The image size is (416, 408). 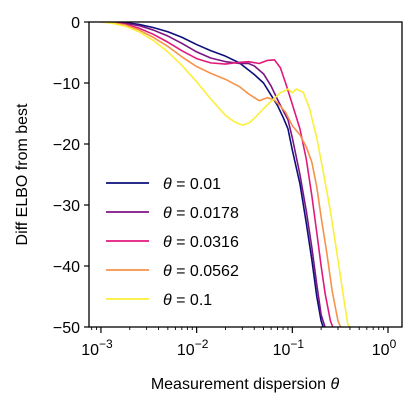 What do you see at coordinates (192, 184) in the screenshot?
I see `legend-label: θ = 0.01` at bounding box center [192, 184].